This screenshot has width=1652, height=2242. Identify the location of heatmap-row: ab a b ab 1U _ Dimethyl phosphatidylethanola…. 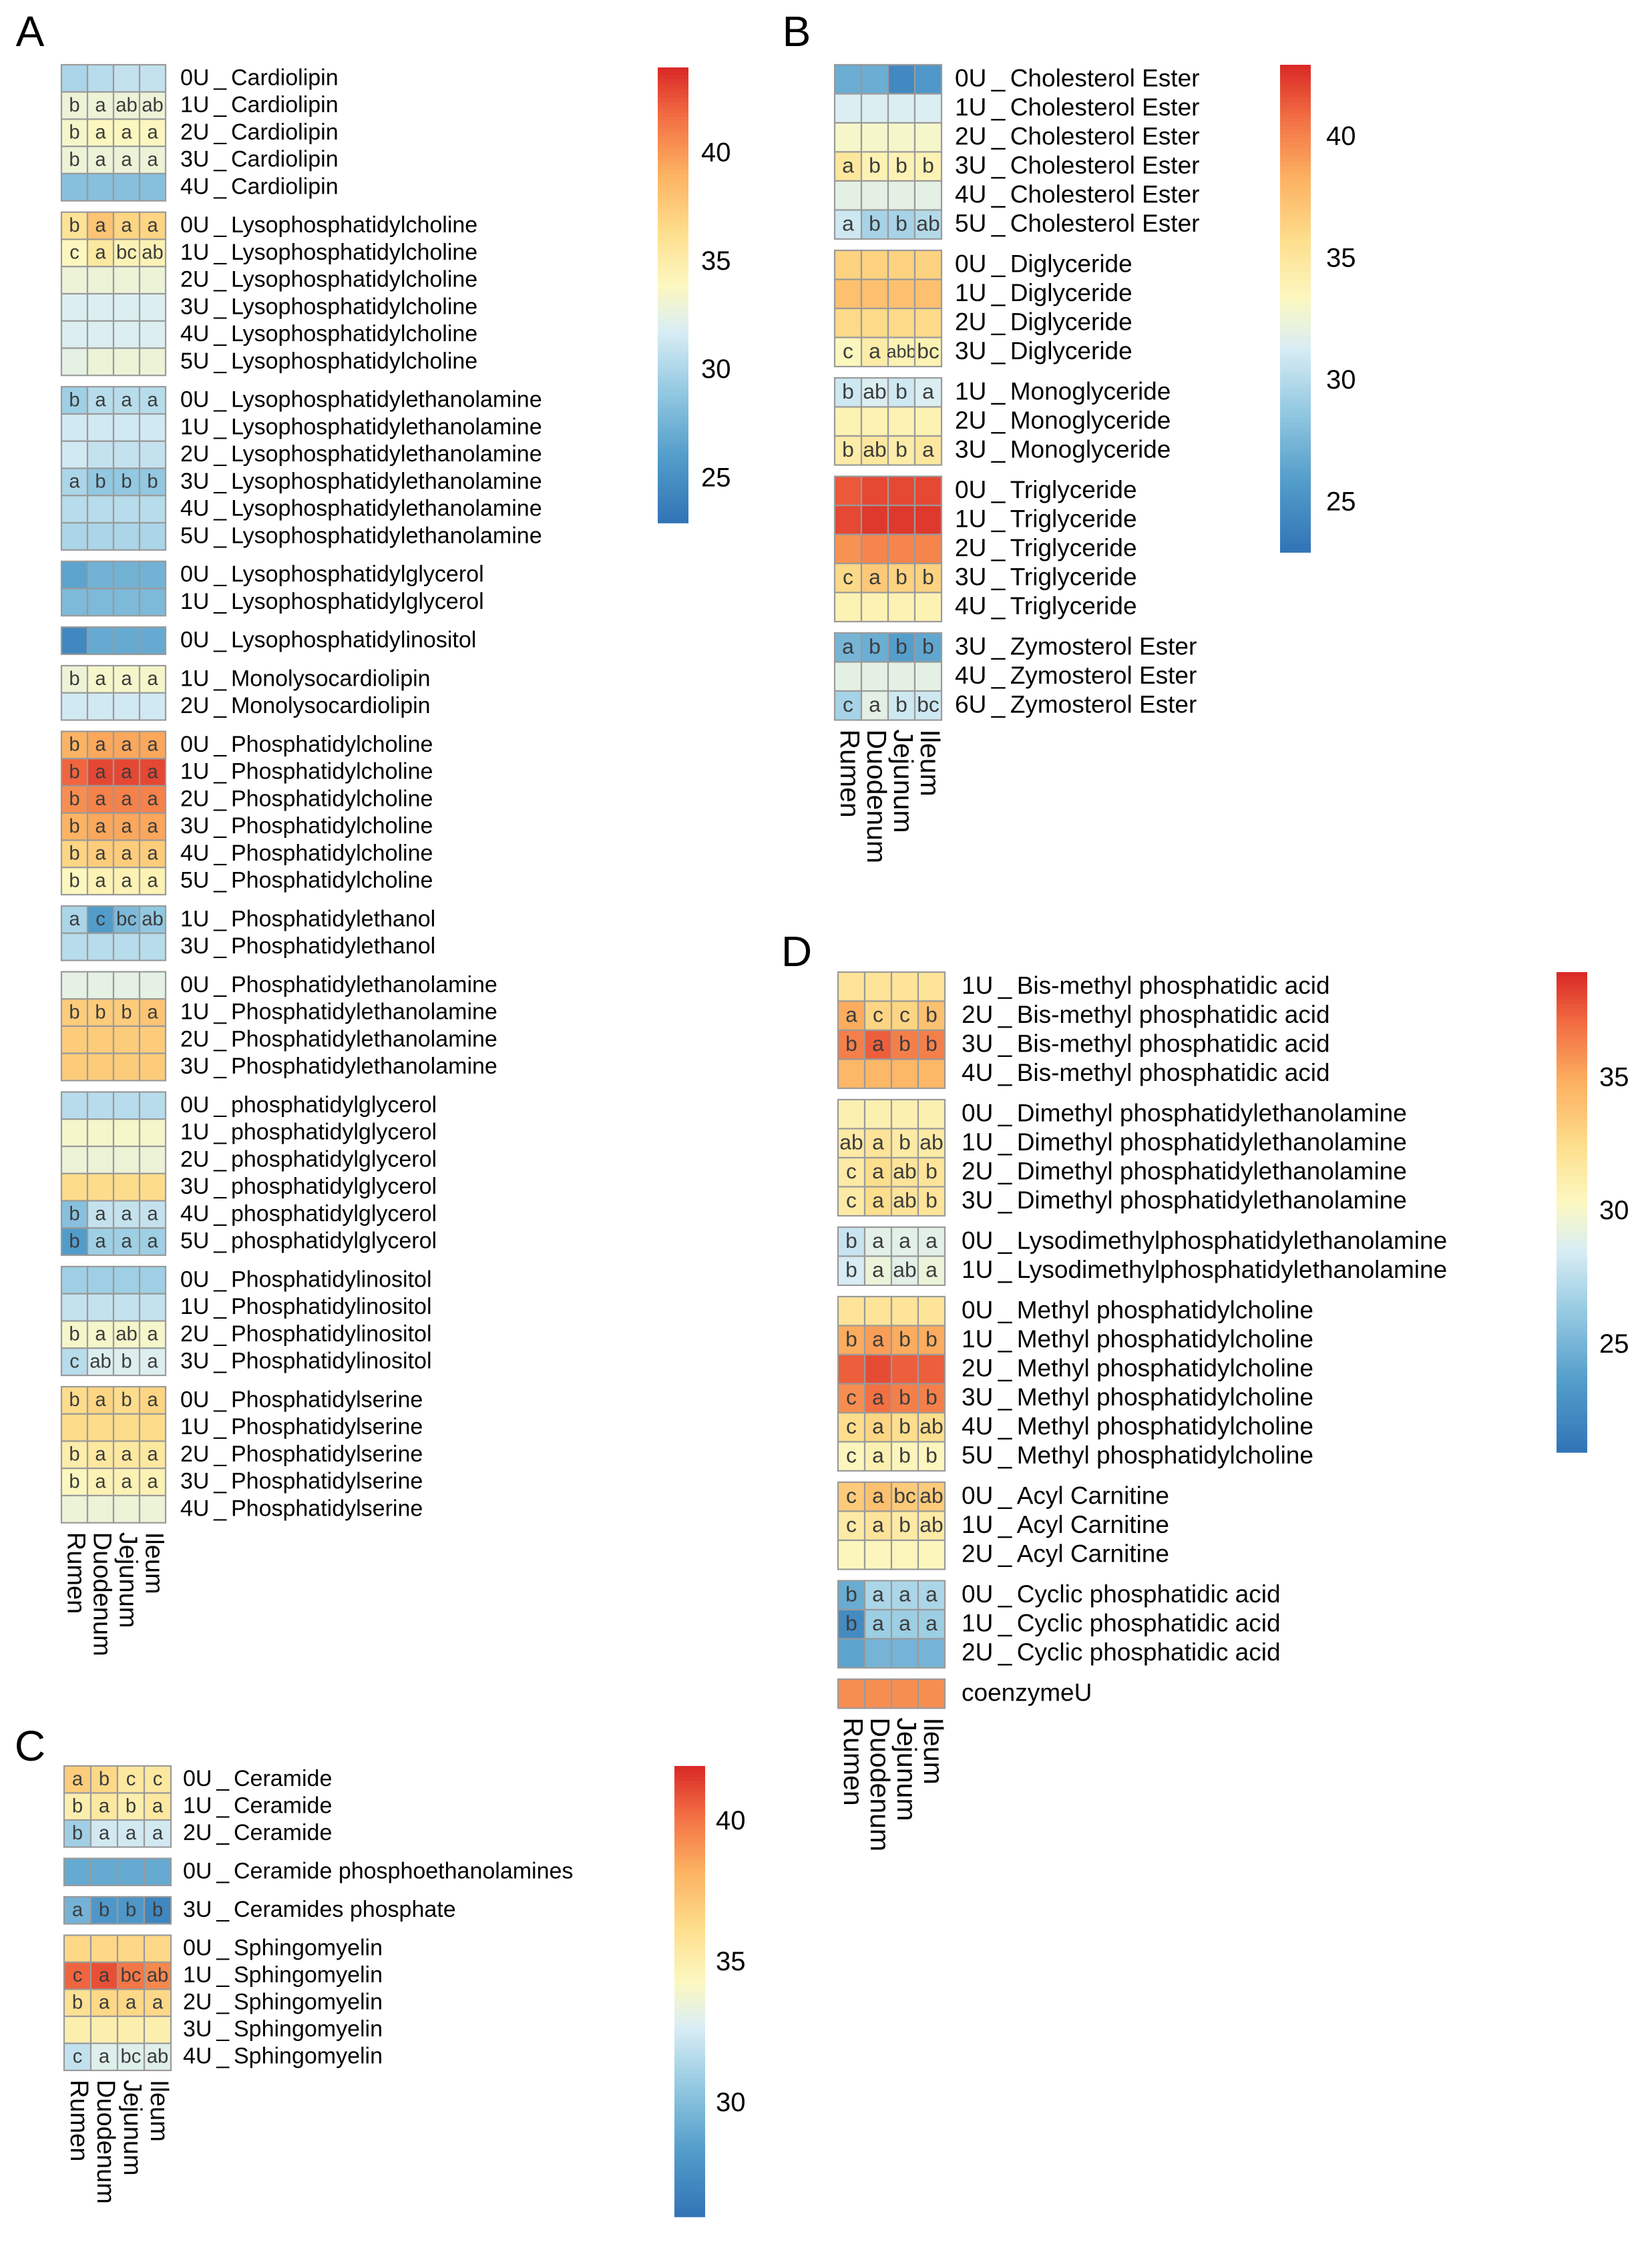
(1122, 1143).